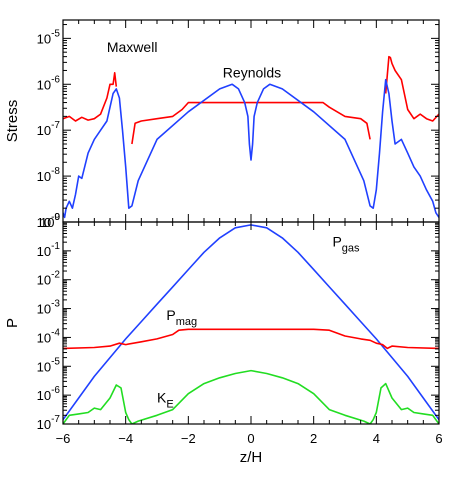 This screenshot has width=463, height=484. I want to click on series-line-pmag, so click(251, 339).